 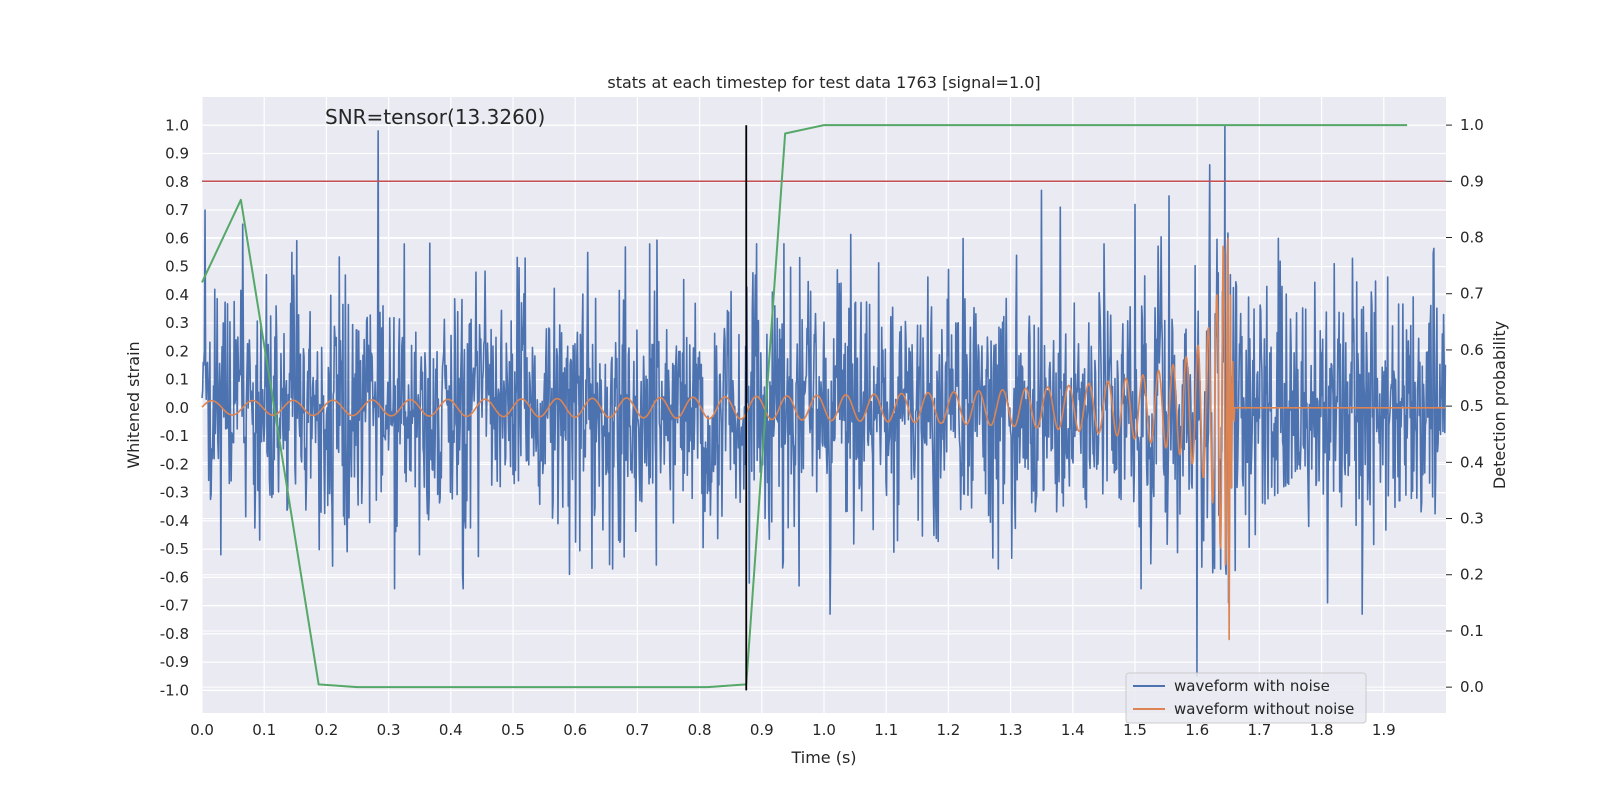 I want to click on y-tick-label-left: 0.7, so click(x=177, y=210).